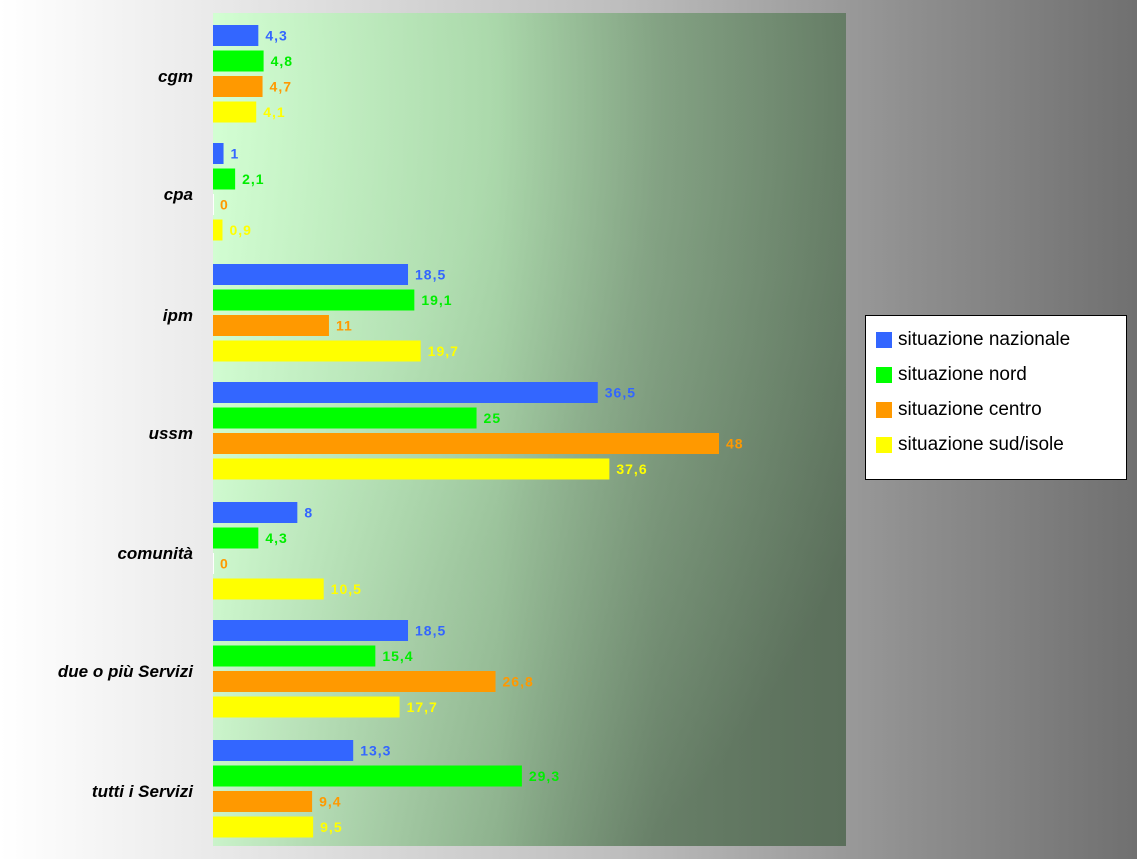  What do you see at coordinates (981, 444) in the screenshot?
I see `legend-label: situazione sud/isole` at bounding box center [981, 444].